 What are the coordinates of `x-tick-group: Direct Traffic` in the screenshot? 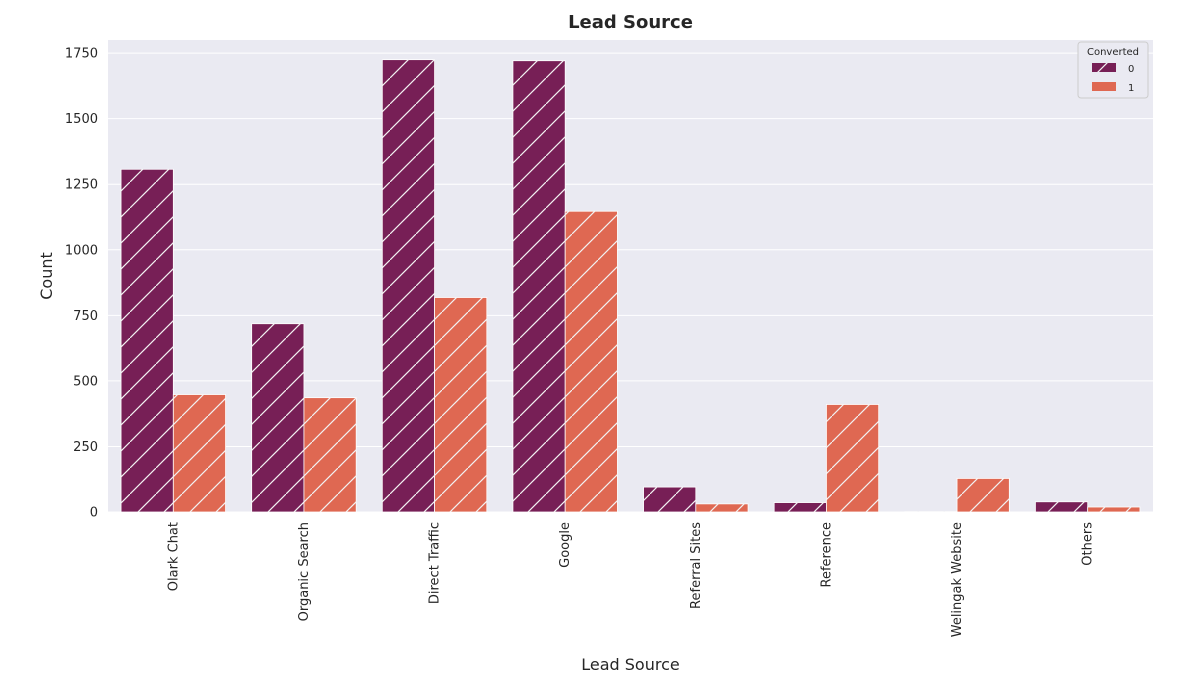 It's located at (435, 563).